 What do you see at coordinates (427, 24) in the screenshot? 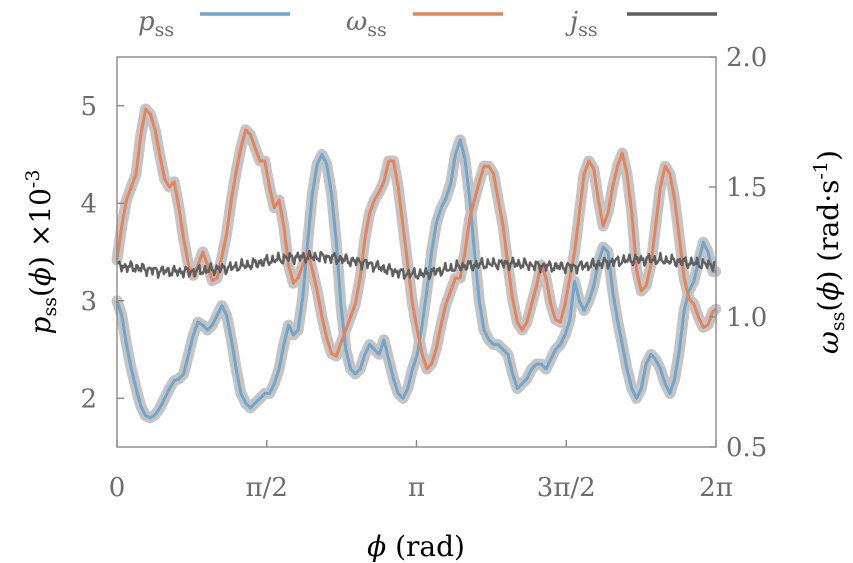
I see `legend: pss ωss jss` at bounding box center [427, 24].